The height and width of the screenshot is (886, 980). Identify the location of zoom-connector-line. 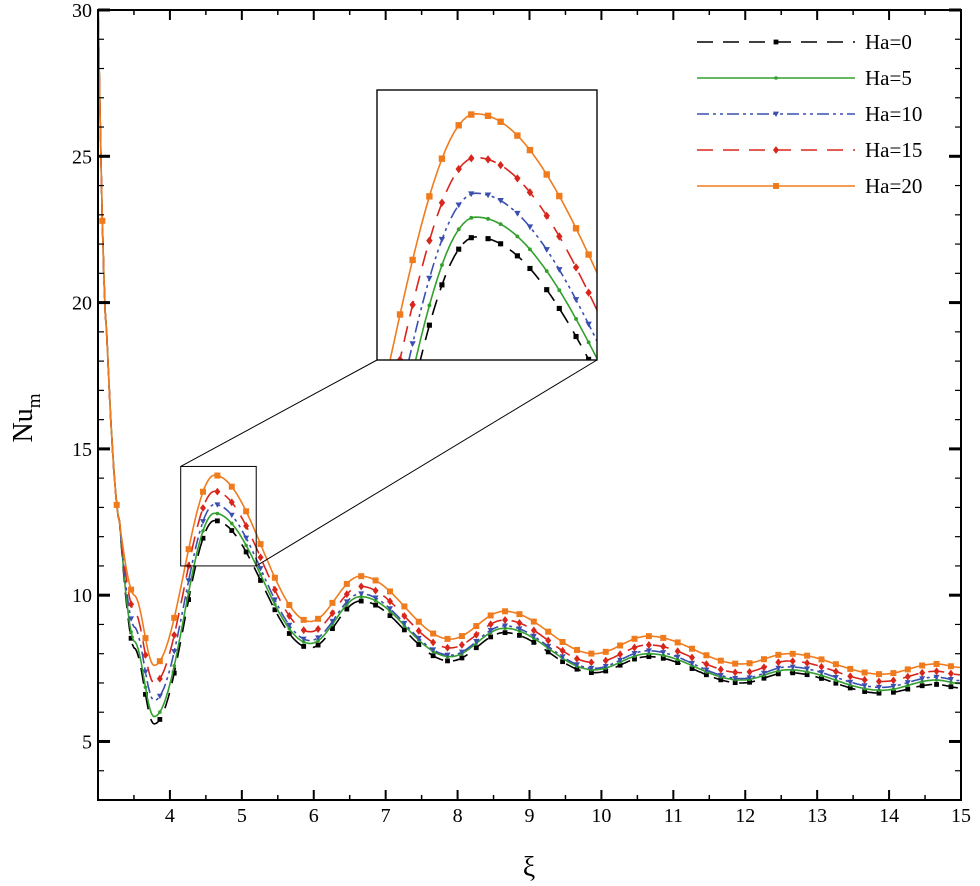
(426, 463).